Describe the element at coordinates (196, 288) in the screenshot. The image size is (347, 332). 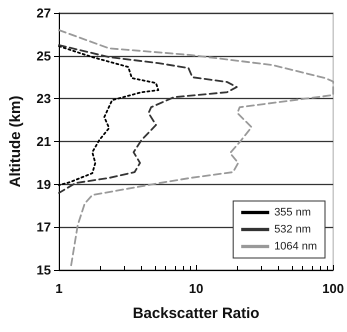
I see `x-tick-label: 10` at that location.